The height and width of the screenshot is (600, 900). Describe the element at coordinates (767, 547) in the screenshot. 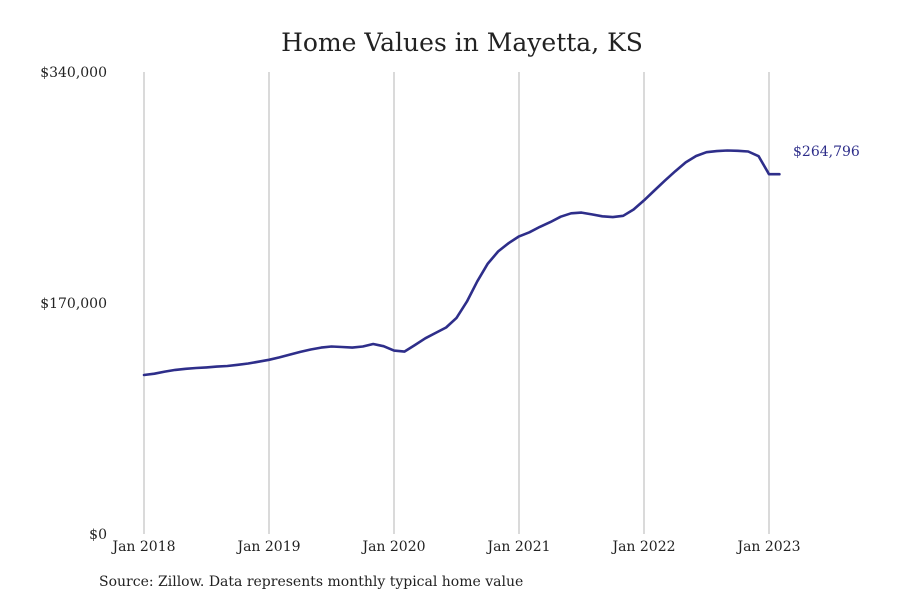

I see `x-tick-label: Jan 2023` at that location.